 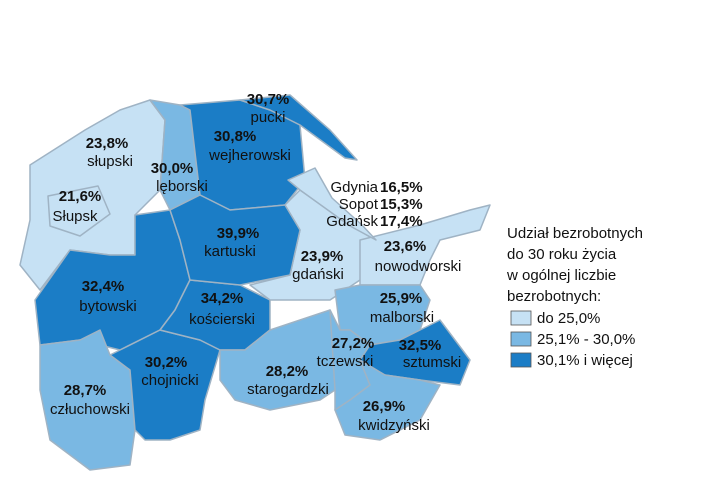 I want to click on region-name: chojnicki, so click(x=170, y=380).